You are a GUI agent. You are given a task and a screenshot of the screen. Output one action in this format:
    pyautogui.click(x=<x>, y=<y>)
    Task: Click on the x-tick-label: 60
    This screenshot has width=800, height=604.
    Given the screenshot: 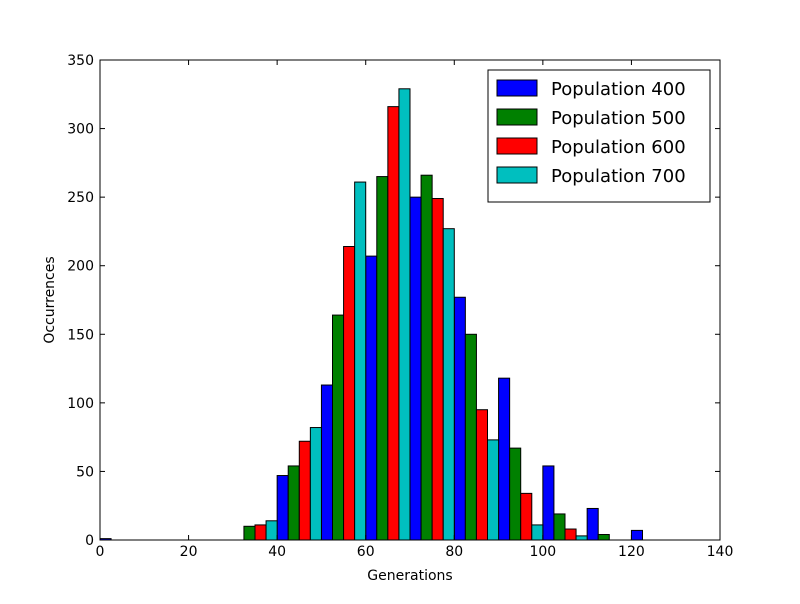 What is the action you would take?
    pyautogui.click(x=366, y=552)
    